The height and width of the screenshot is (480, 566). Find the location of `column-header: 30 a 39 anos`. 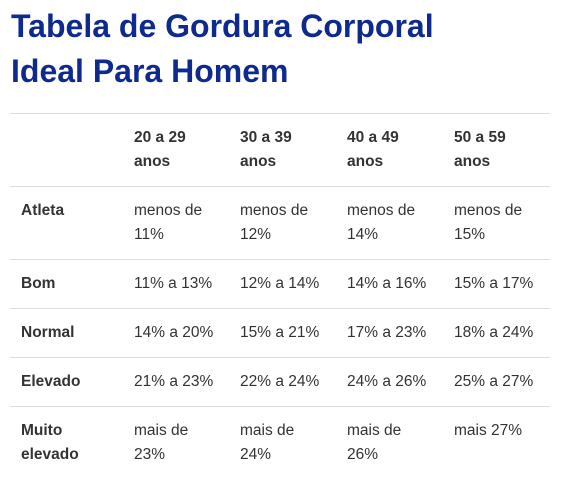

column-header: 30 a 39 anos is located at coordinates (282, 150).